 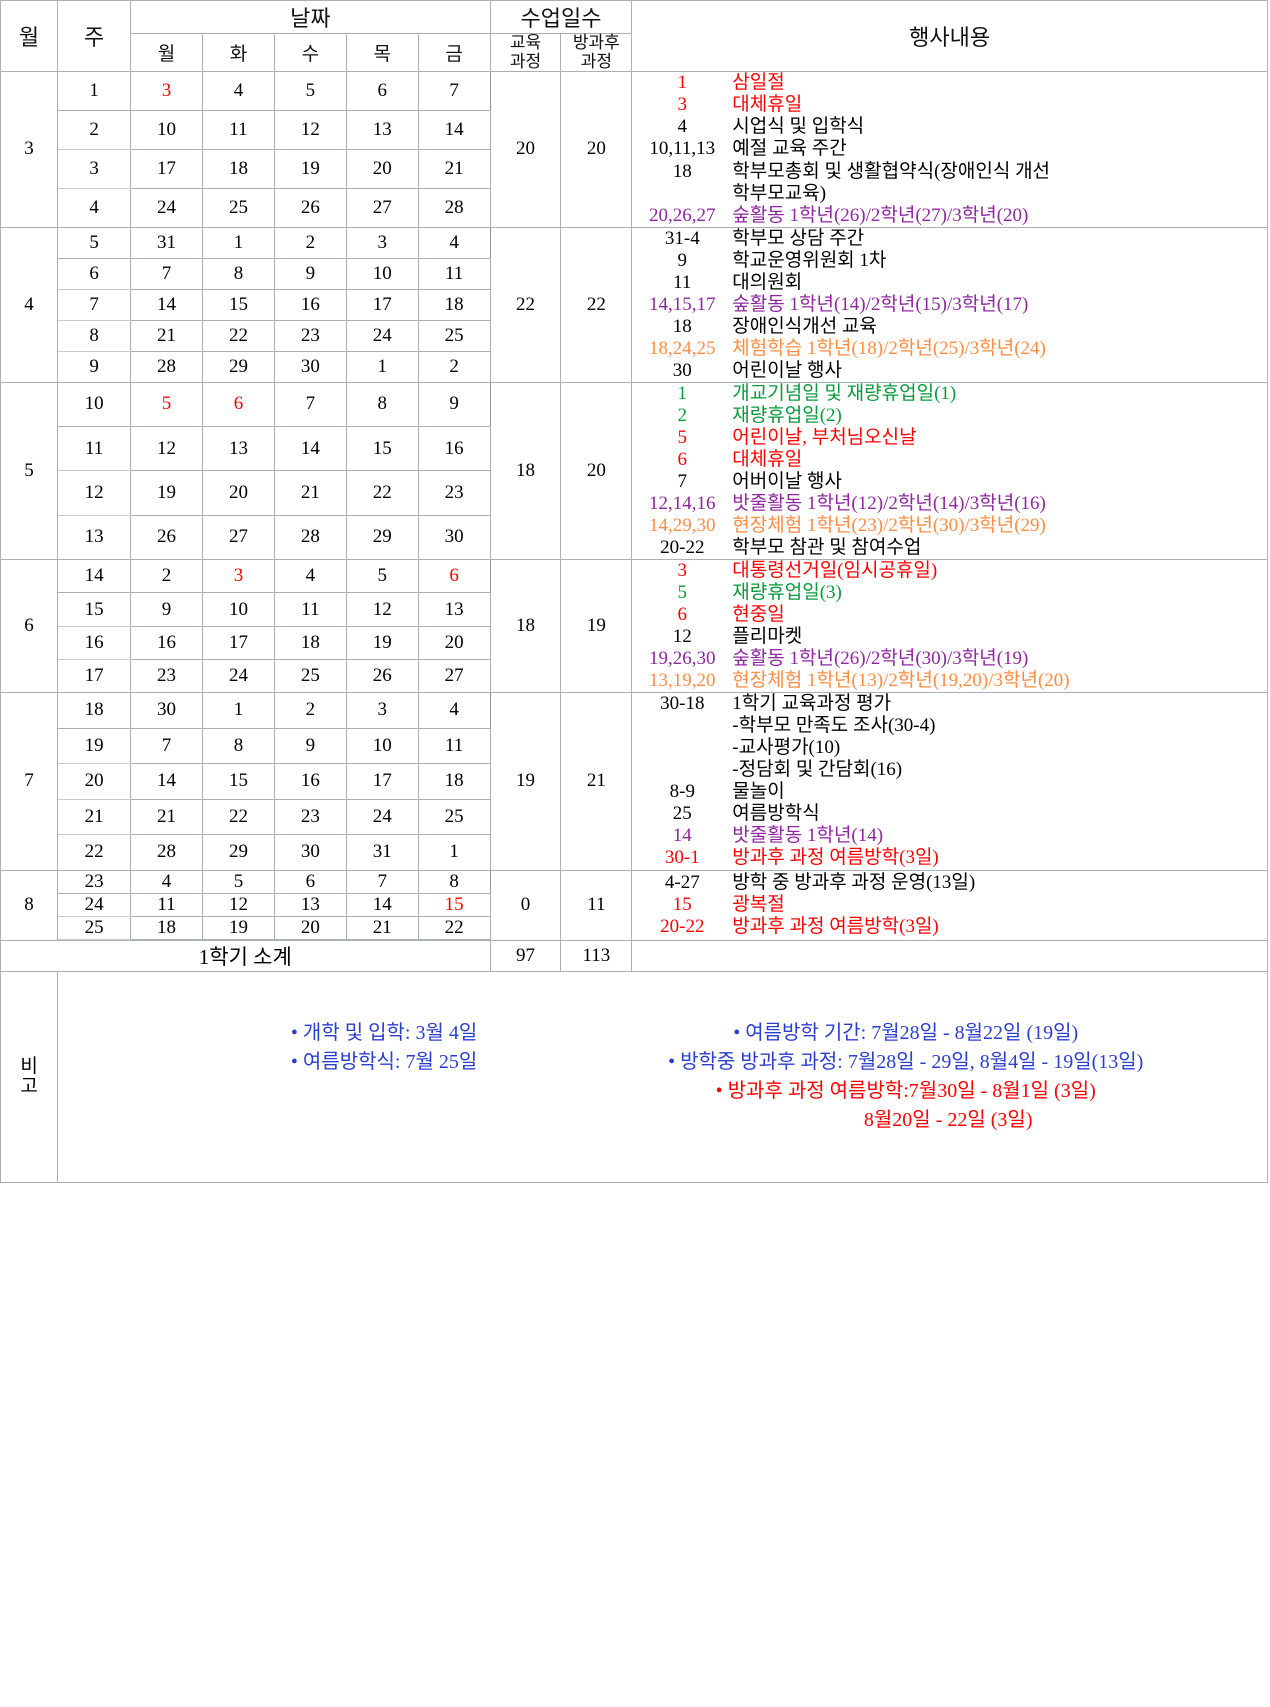 What do you see at coordinates (767, 459) in the screenshot?
I see `event-text: 대체휴일` at bounding box center [767, 459].